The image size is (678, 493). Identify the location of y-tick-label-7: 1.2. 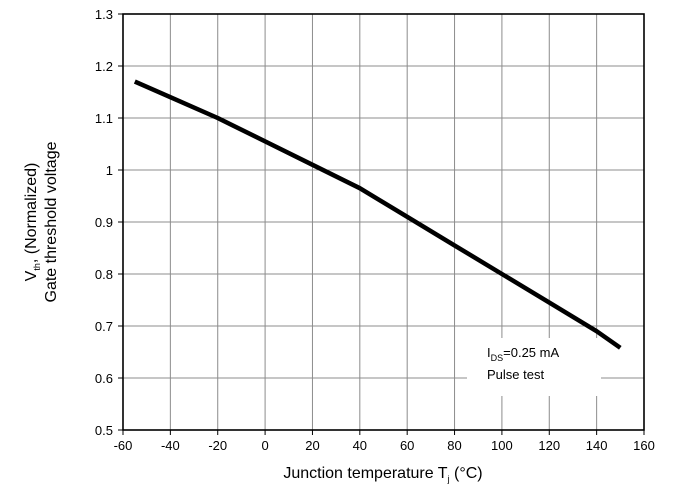
(104, 66).